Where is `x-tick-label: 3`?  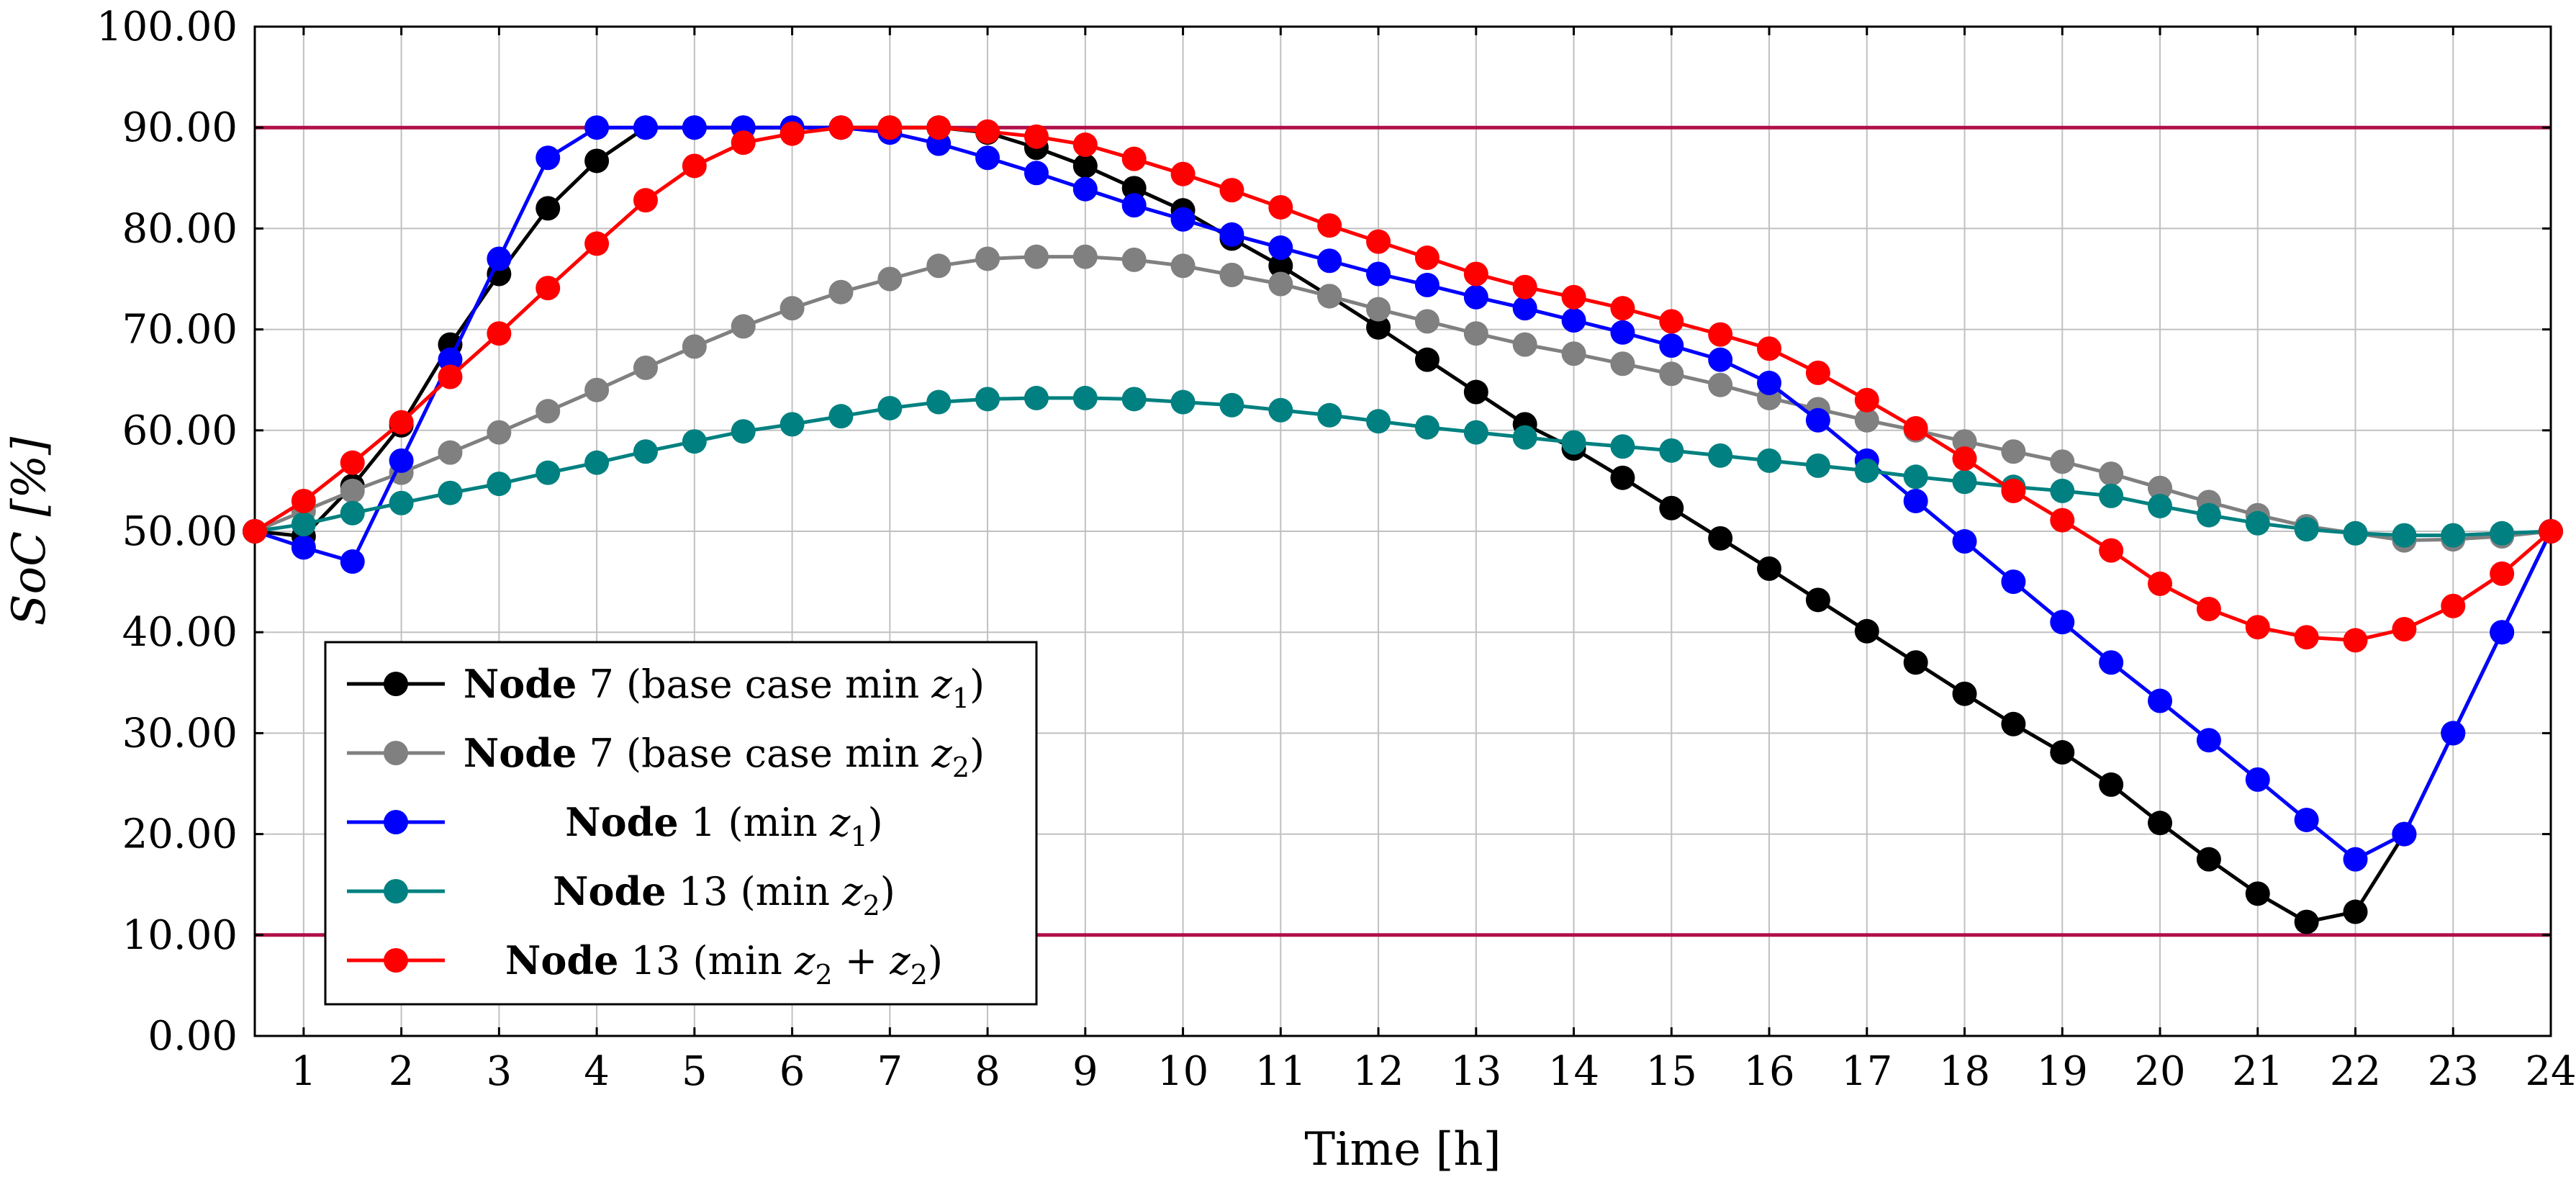 x-tick-label: 3 is located at coordinates (499, 1071).